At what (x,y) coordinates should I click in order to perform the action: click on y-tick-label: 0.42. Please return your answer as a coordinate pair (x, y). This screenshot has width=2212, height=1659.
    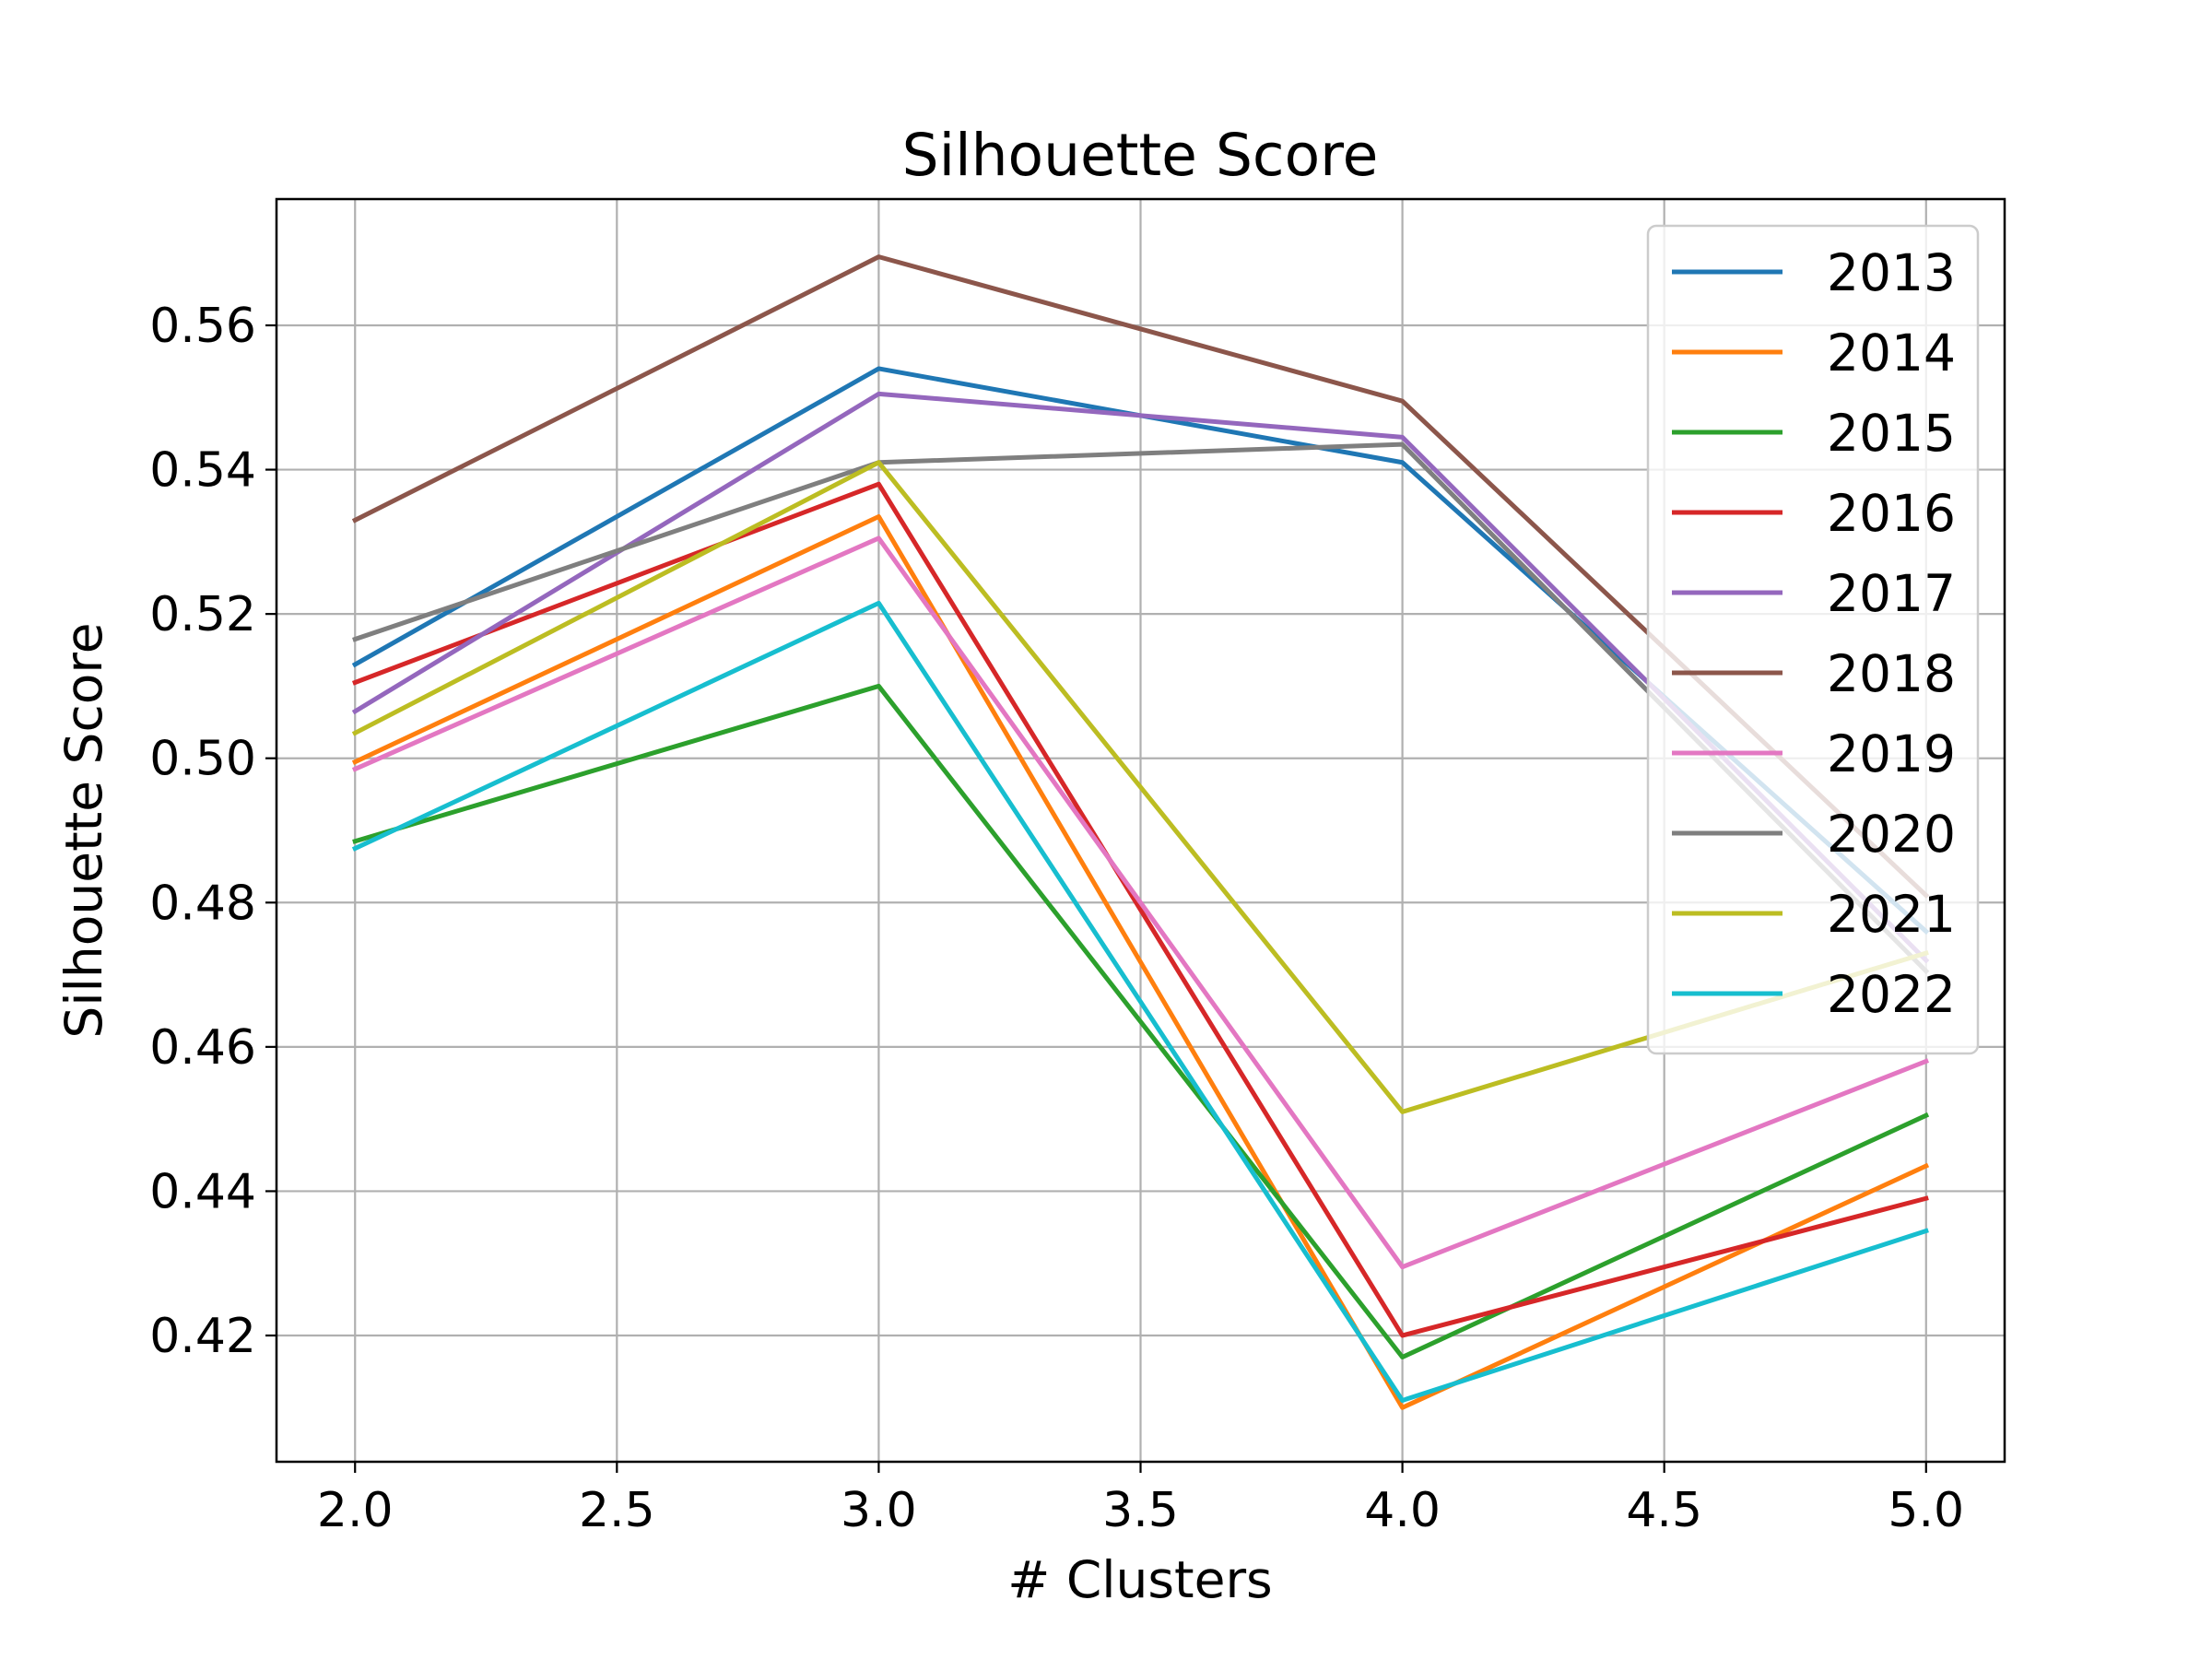
    Looking at the image, I should click on (202, 1336).